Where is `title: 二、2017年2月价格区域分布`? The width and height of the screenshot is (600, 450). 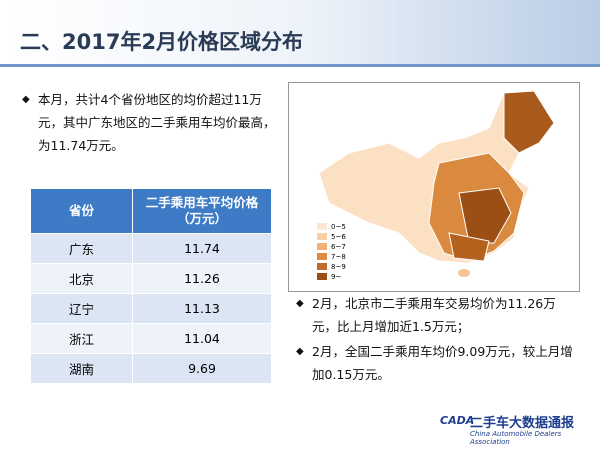 title: 二、2017年2月价格区域分布 is located at coordinates (162, 42).